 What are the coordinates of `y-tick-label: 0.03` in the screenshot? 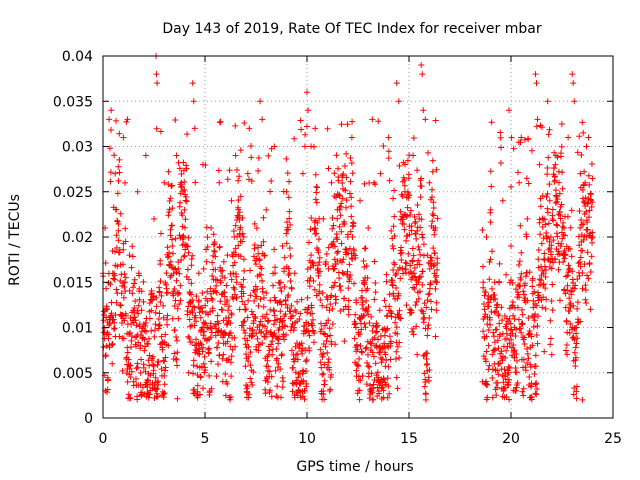 It's located at (77, 148).